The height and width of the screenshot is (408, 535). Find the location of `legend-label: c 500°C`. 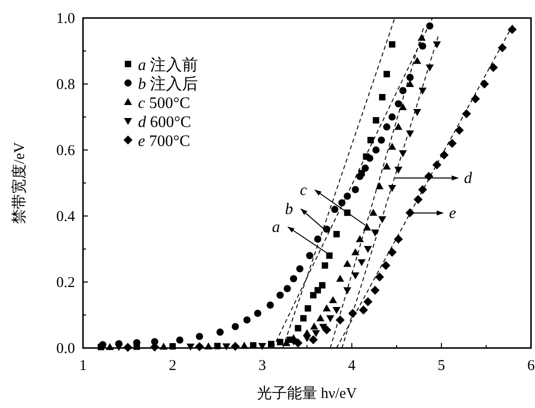

legend-label: c 500°C is located at coordinates (164, 103).